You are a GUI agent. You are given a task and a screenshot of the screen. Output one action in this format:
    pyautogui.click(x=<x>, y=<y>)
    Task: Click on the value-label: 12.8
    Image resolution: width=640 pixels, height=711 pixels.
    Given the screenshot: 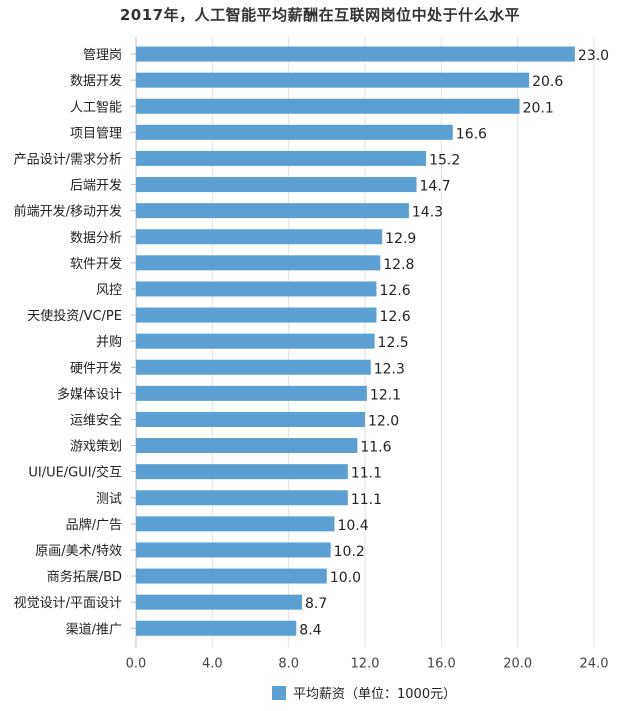 What is the action you would take?
    pyautogui.click(x=398, y=265)
    